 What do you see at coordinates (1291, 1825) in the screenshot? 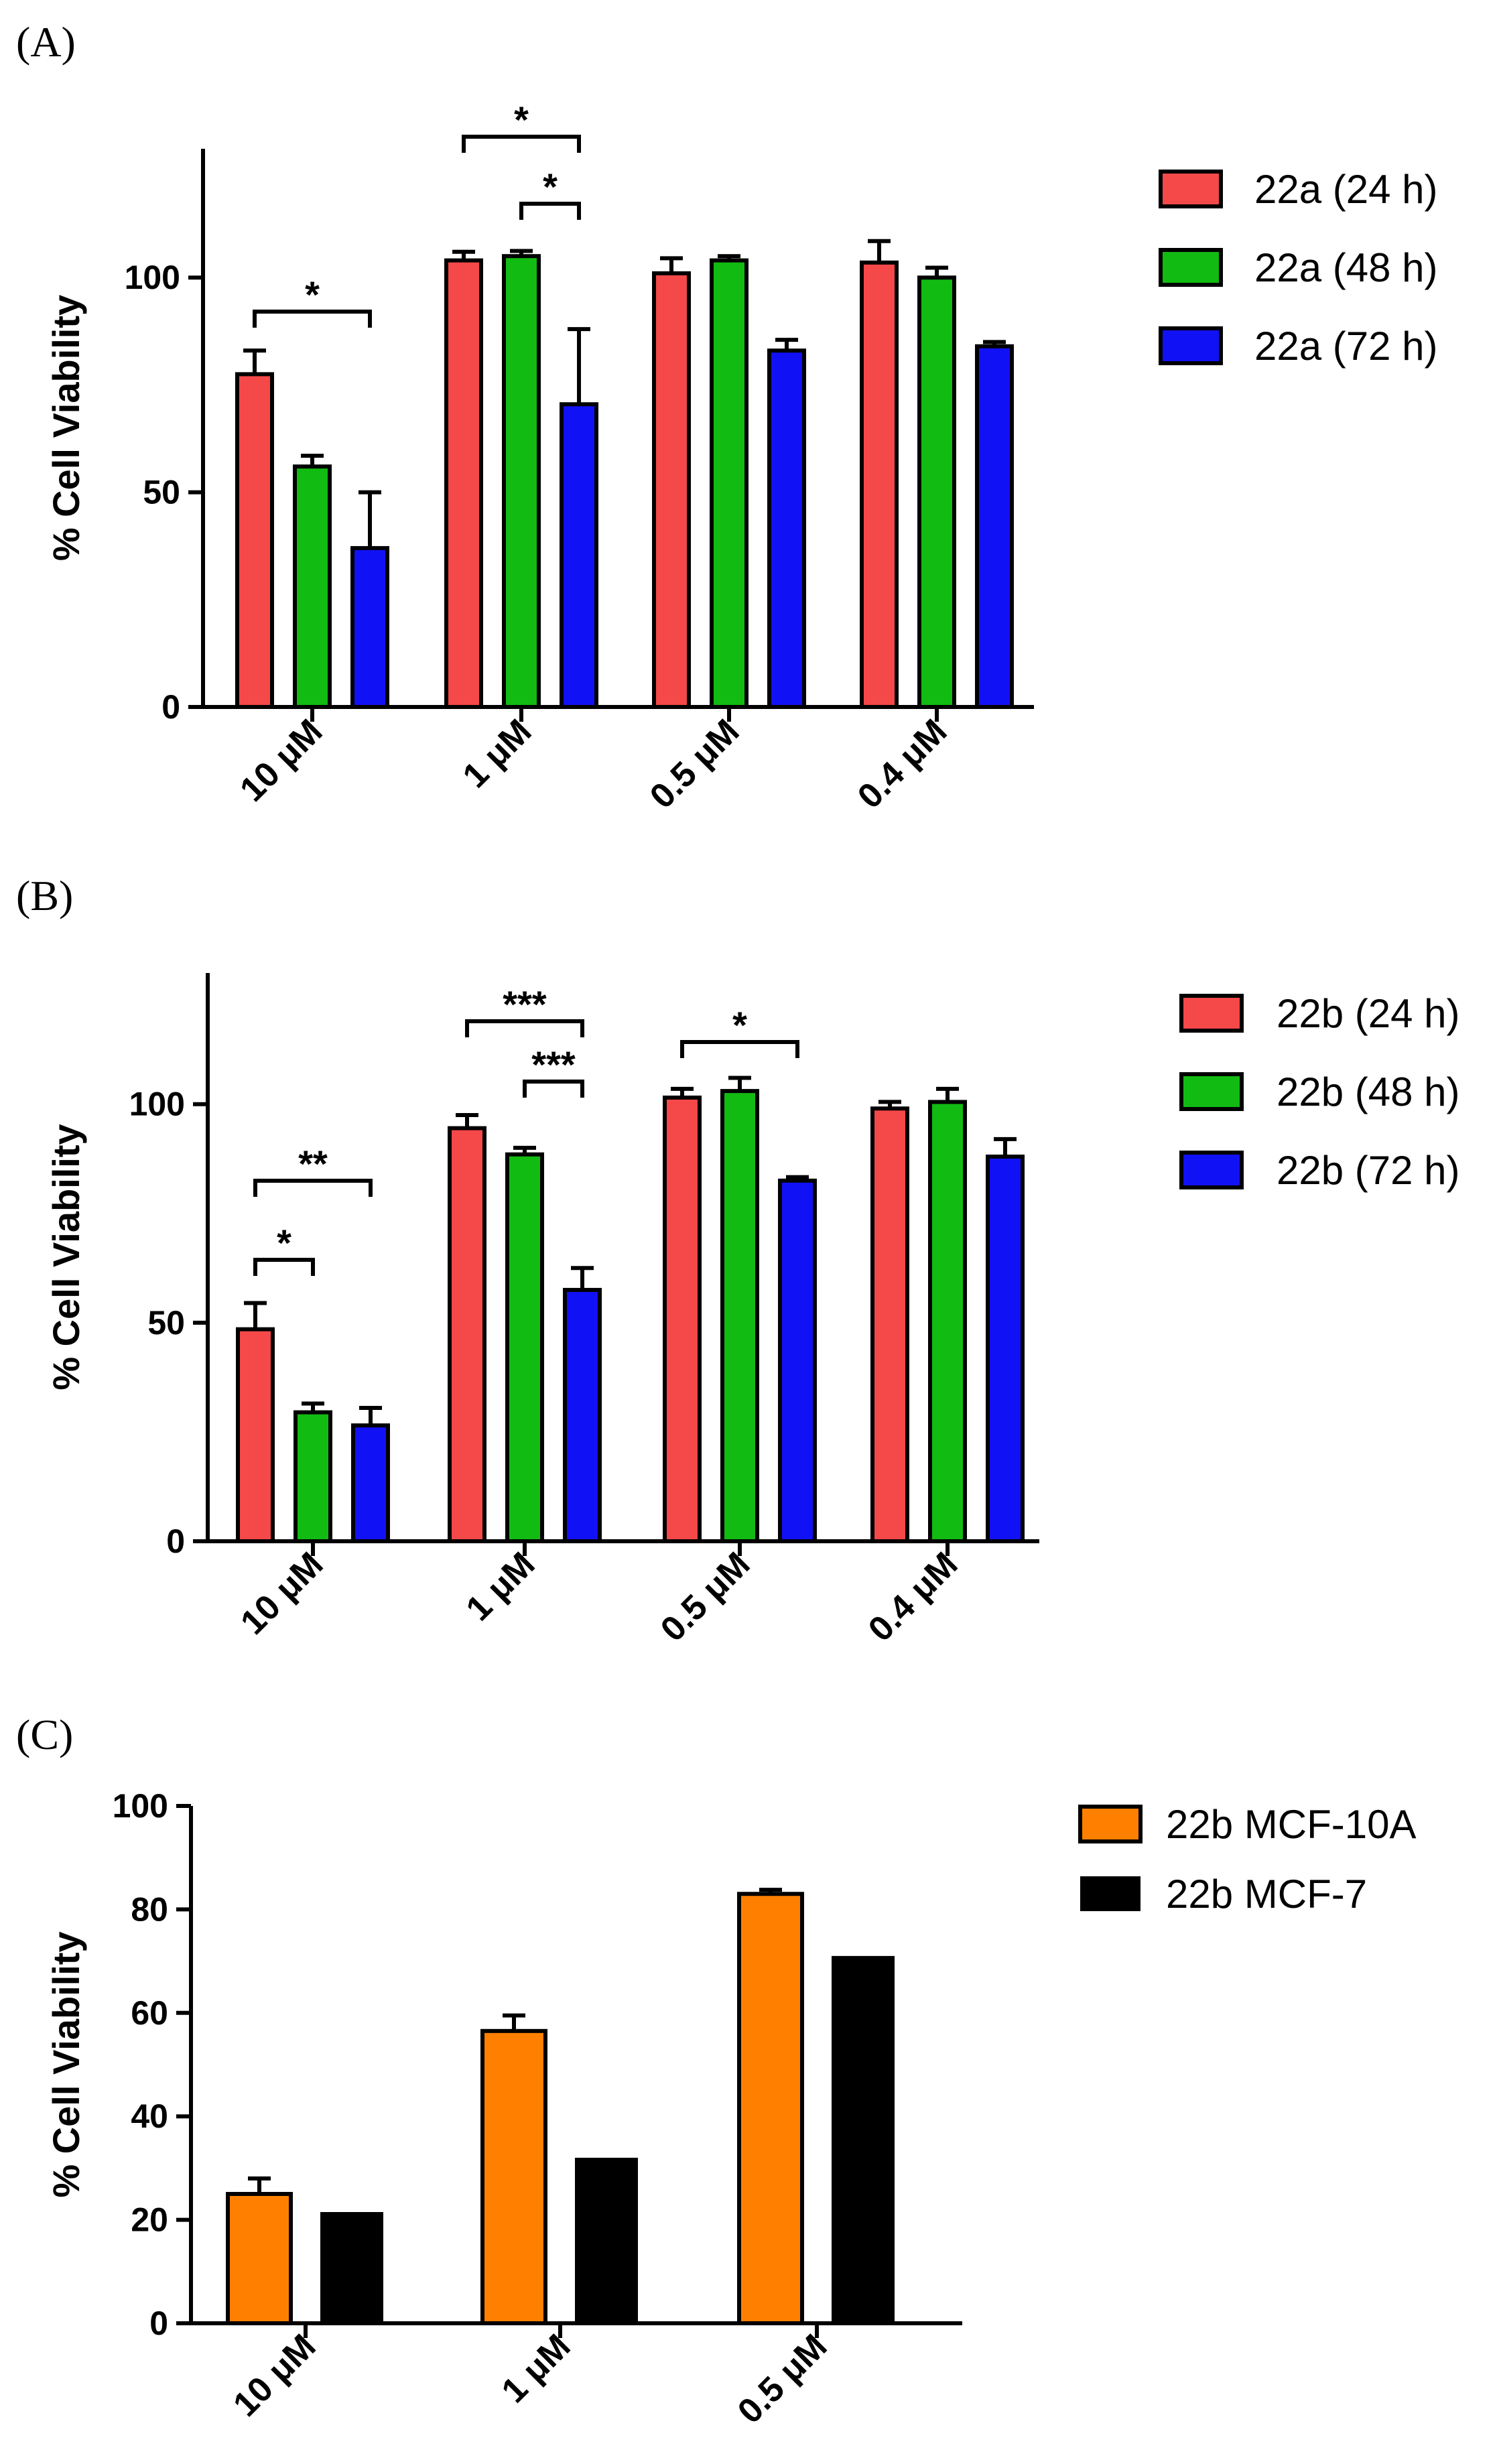
I see `legend-label: 22b MCF-10A` at bounding box center [1291, 1825].